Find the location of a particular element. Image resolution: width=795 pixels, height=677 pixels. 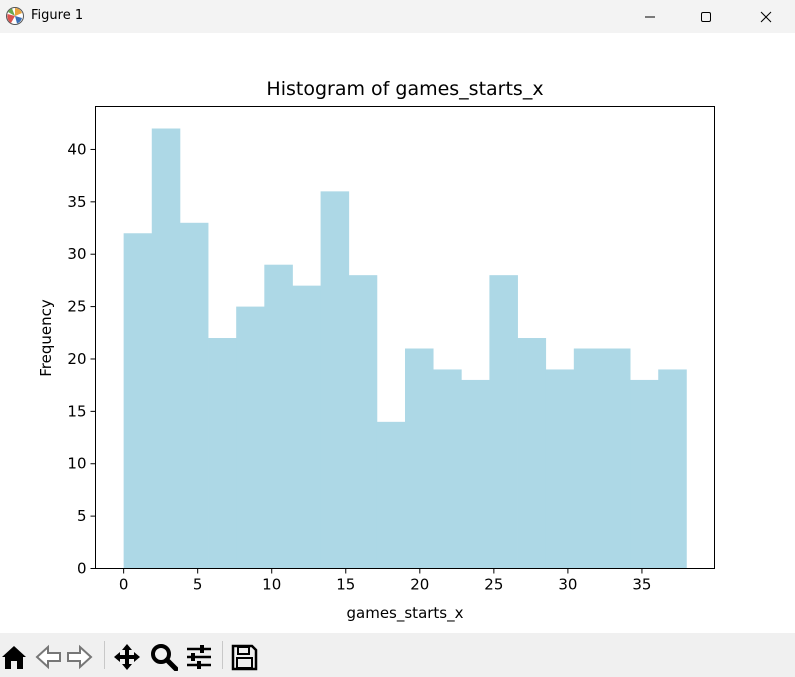

x-tick-label: 20 is located at coordinates (419, 585).